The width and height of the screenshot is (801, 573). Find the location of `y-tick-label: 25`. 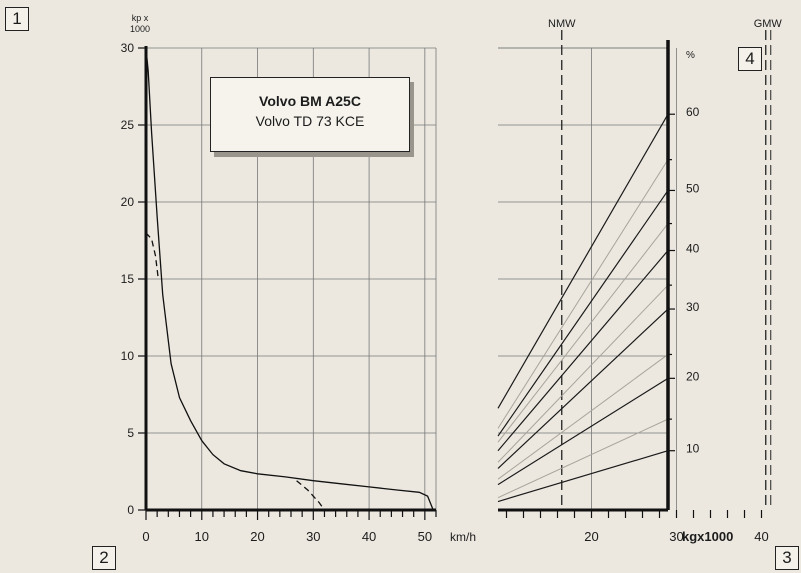

y-tick-label: 25 is located at coordinates (128, 125).